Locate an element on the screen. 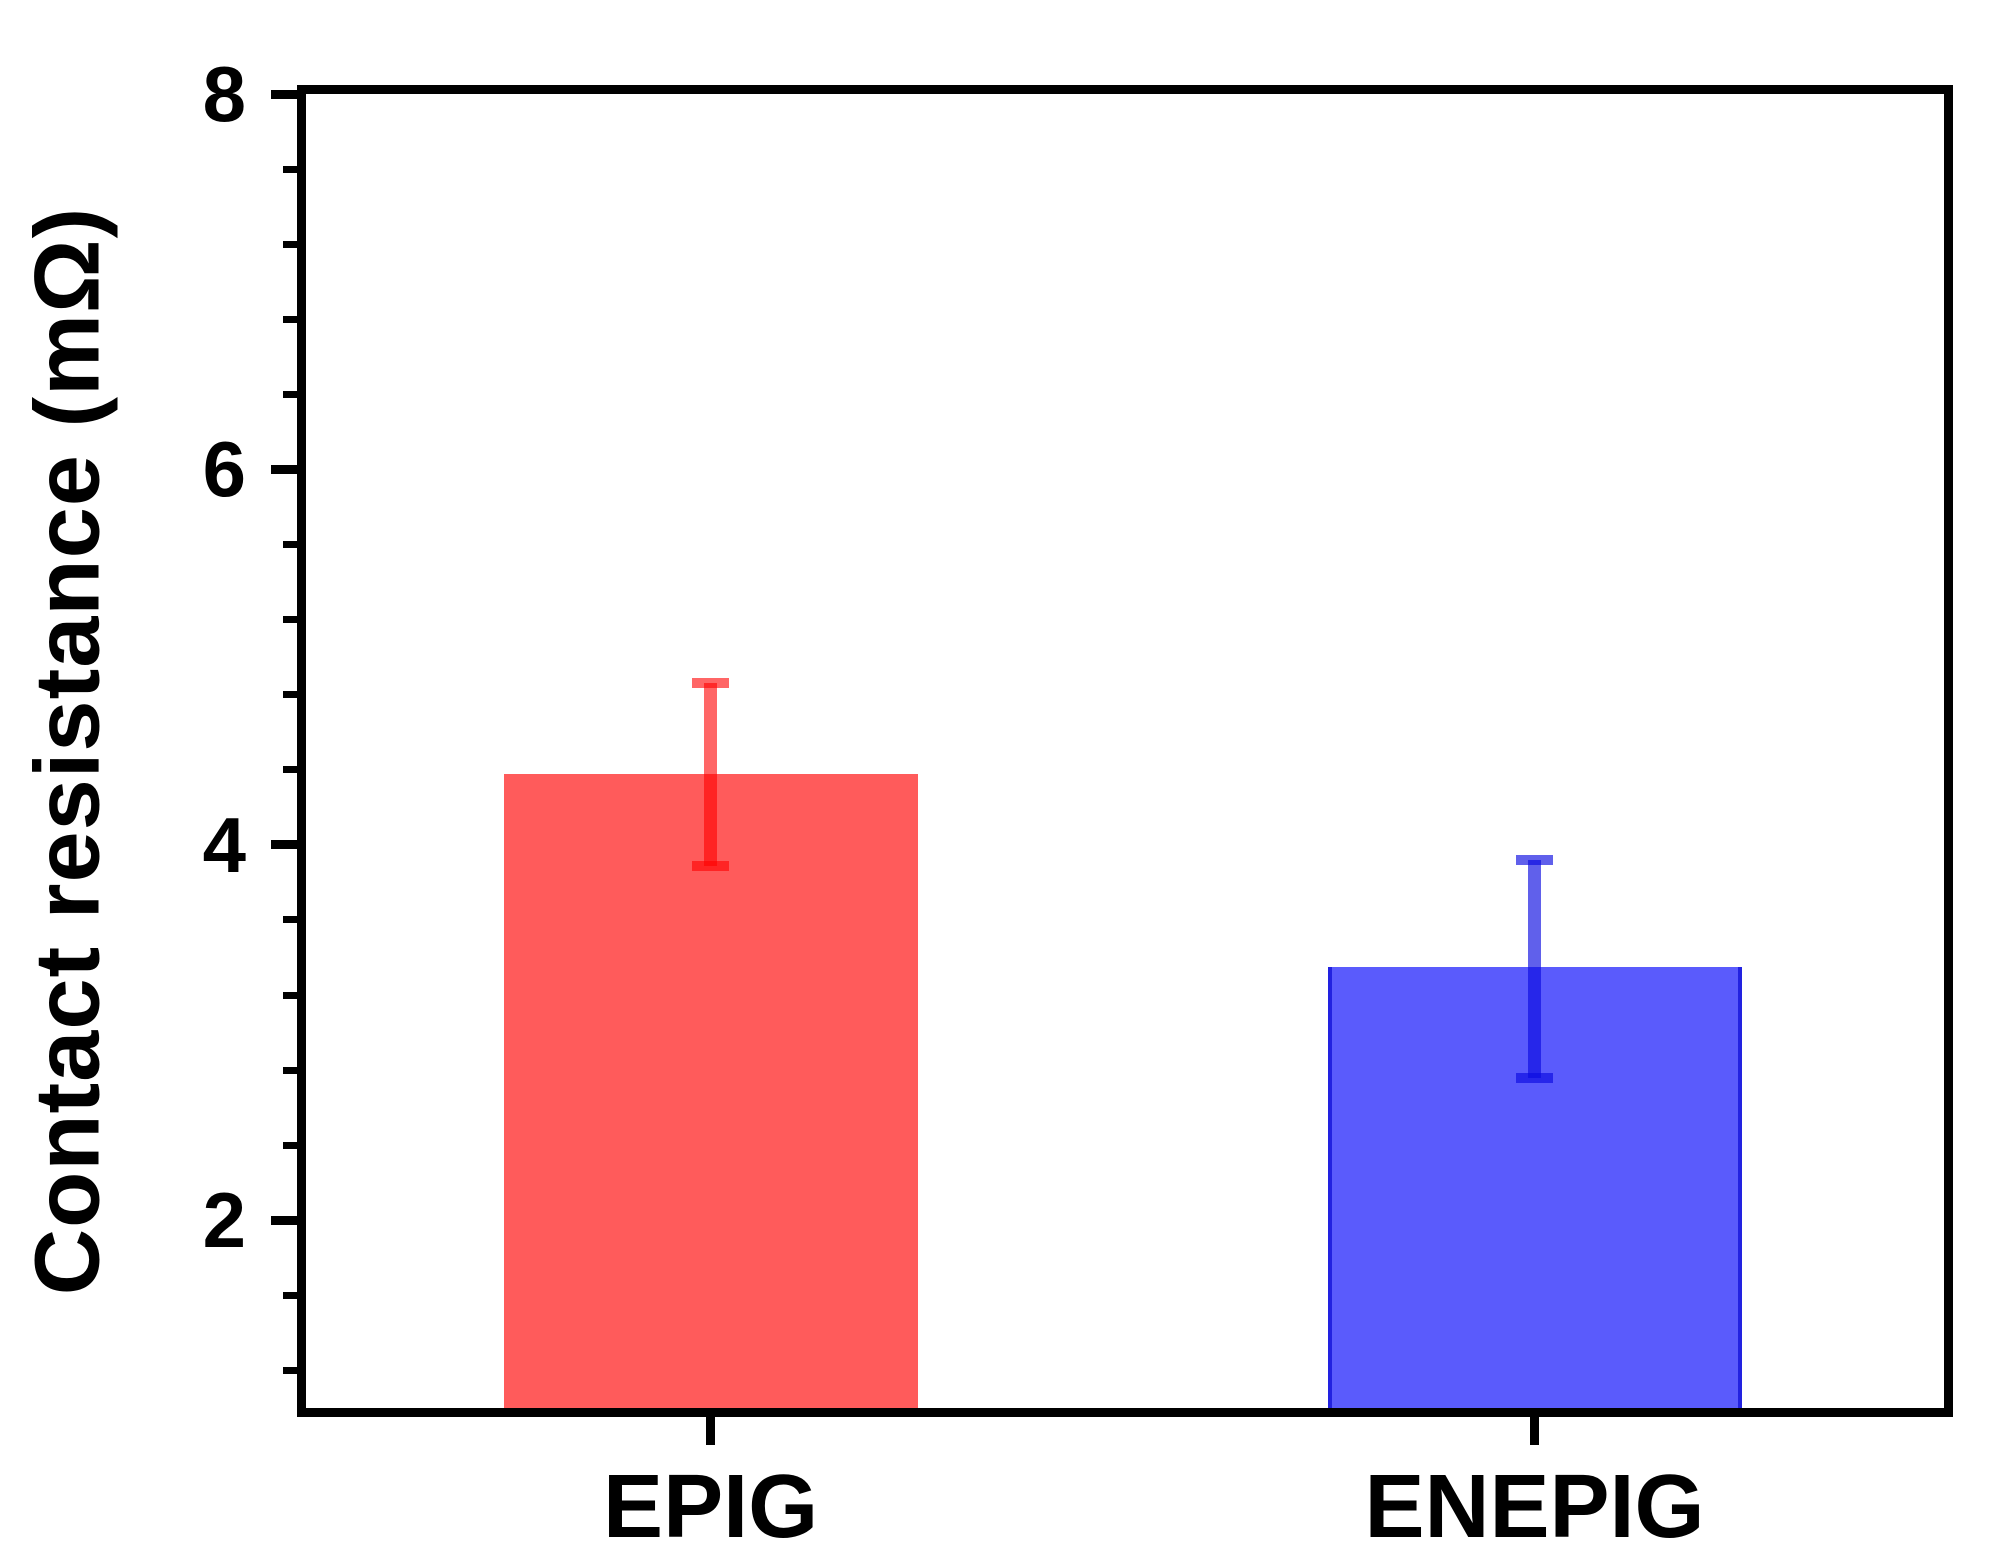 This screenshot has height=1564, width=1993. y-tick-label: 6 is located at coordinates (224, 469).